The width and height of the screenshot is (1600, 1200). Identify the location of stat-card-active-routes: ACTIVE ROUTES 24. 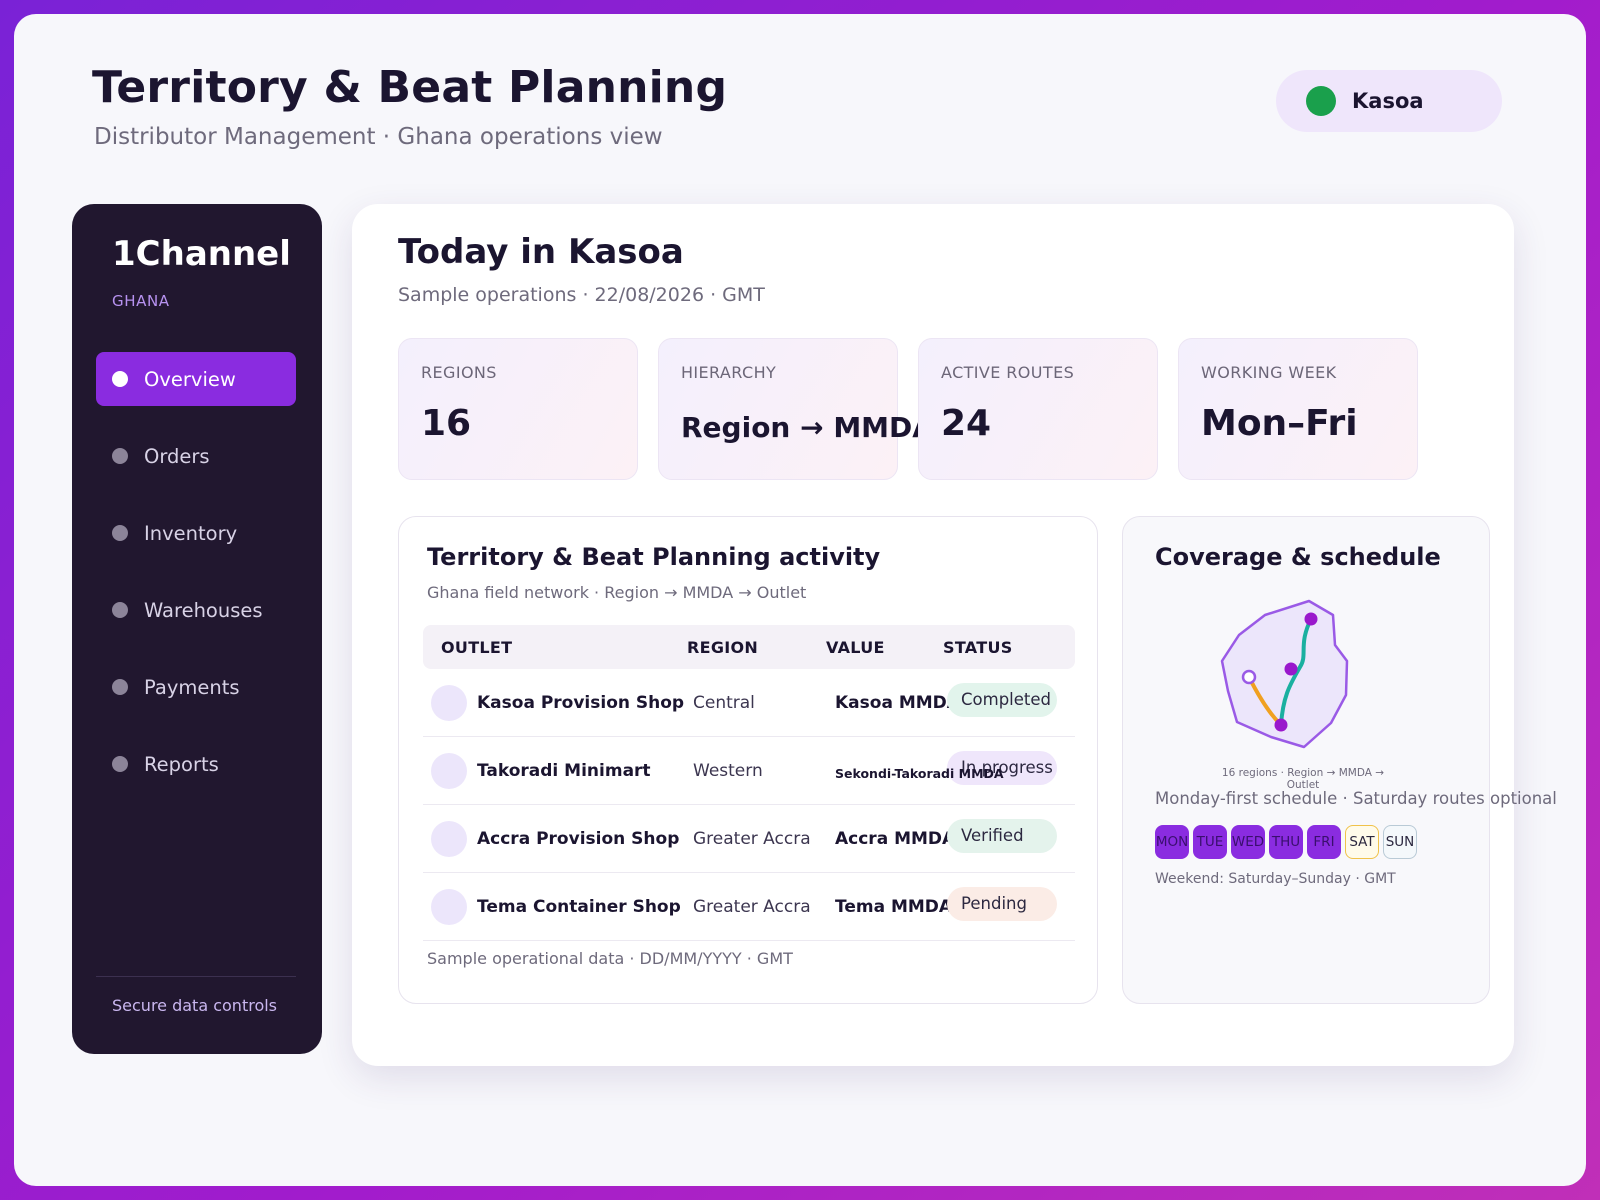
(1038, 409).